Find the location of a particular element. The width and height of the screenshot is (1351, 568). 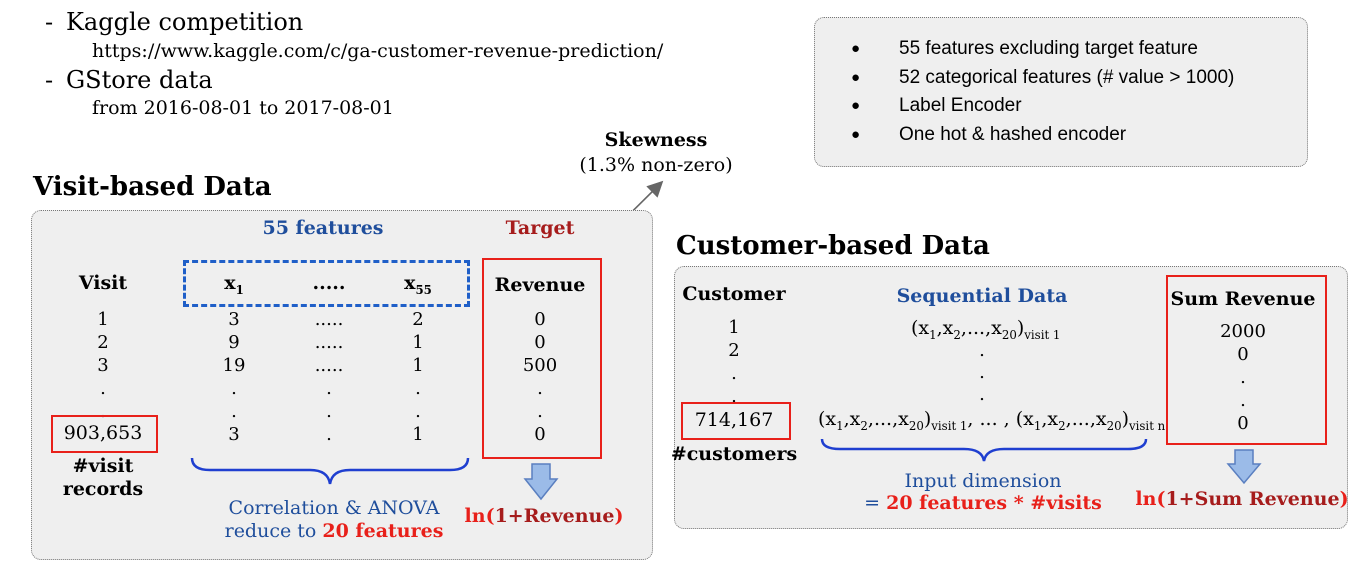

note-item: ● Label Encoder is located at coordinates (1060, 106).